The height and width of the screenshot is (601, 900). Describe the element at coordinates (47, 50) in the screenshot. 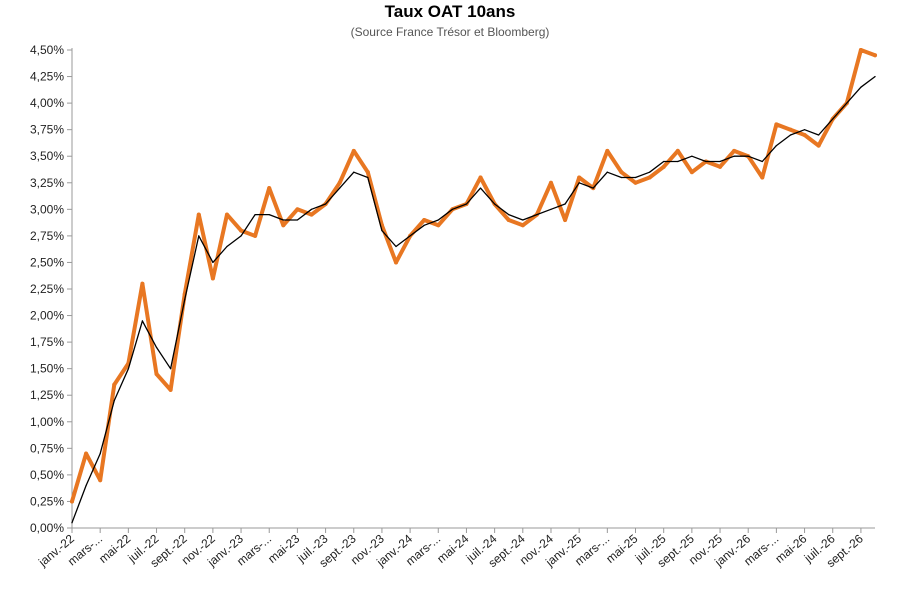

I see `y-tick-label: 4,50%` at that location.